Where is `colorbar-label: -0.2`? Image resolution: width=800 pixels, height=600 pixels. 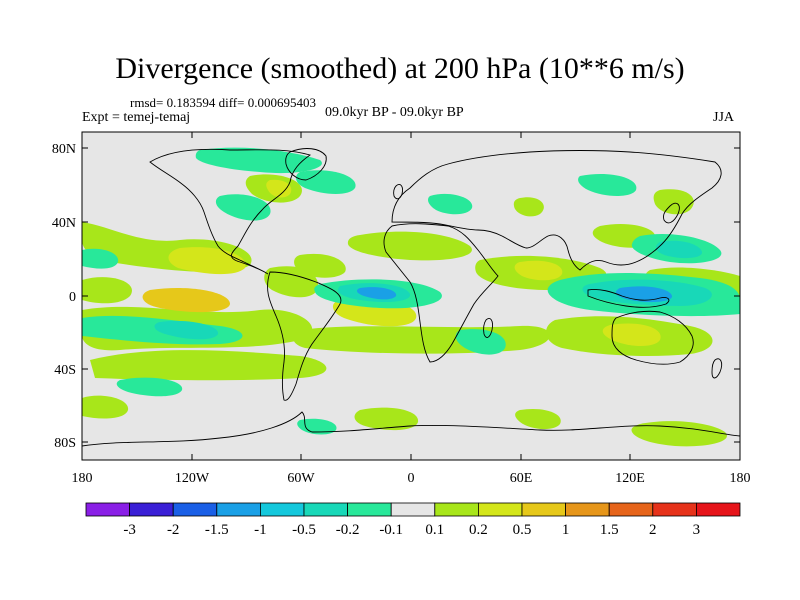 colorbar-label: -0.2 is located at coordinates (348, 530).